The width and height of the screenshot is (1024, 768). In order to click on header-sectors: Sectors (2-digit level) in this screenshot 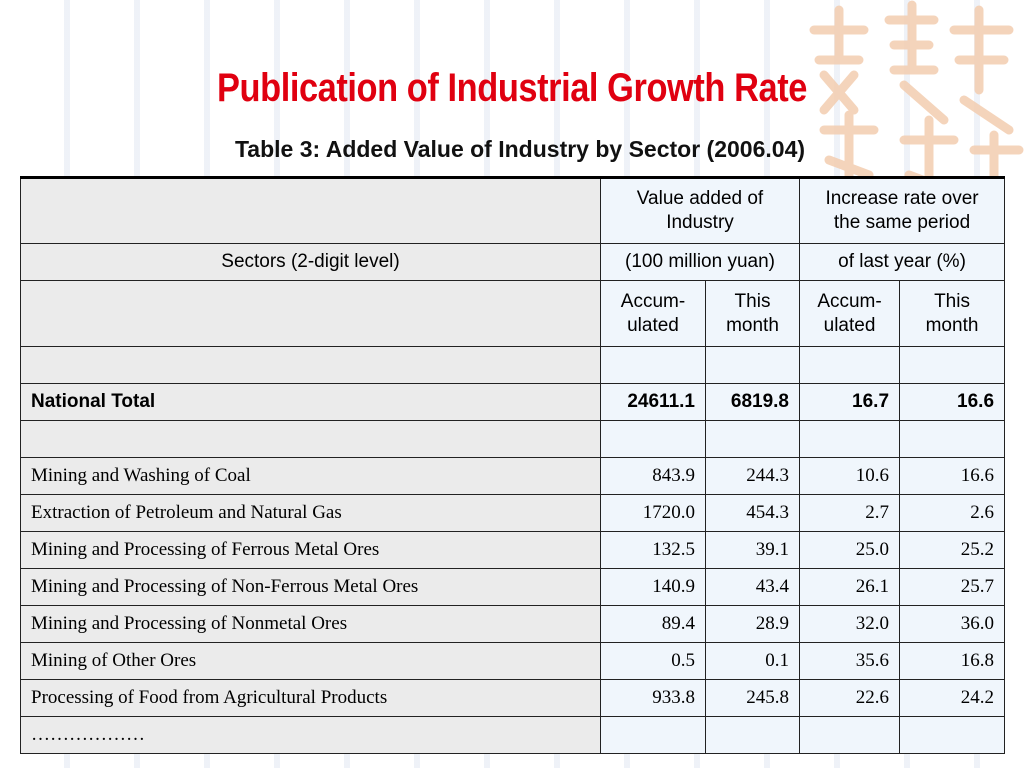, I will do `click(310, 262)`.